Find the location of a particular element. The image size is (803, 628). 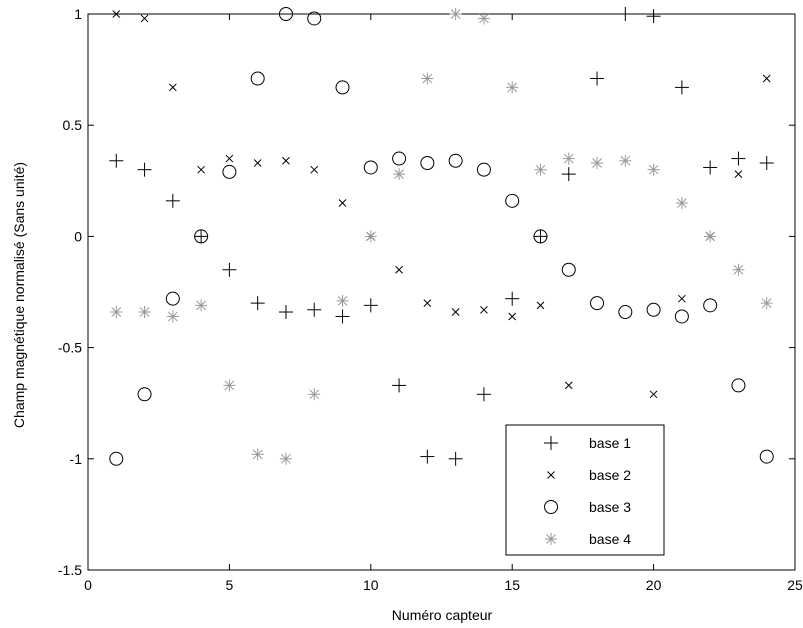

x-tick-label: 15 is located at coordinates (512, 585).